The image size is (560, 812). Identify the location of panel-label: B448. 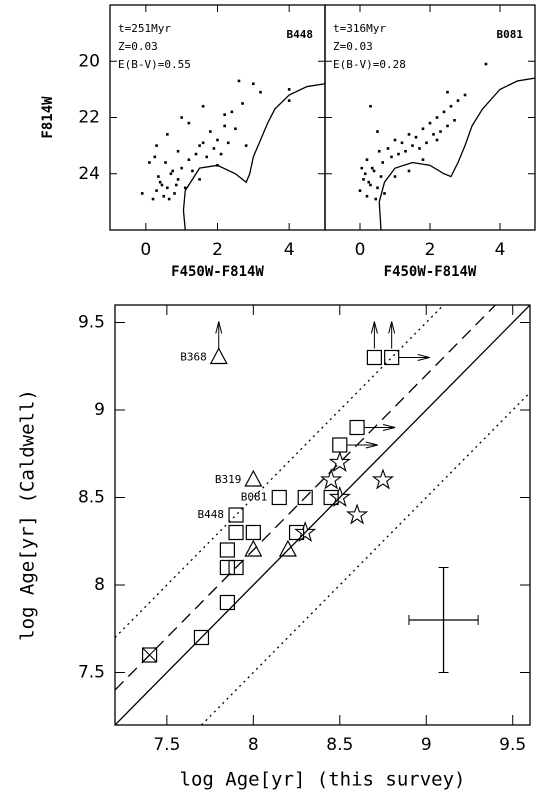
(300, 34).